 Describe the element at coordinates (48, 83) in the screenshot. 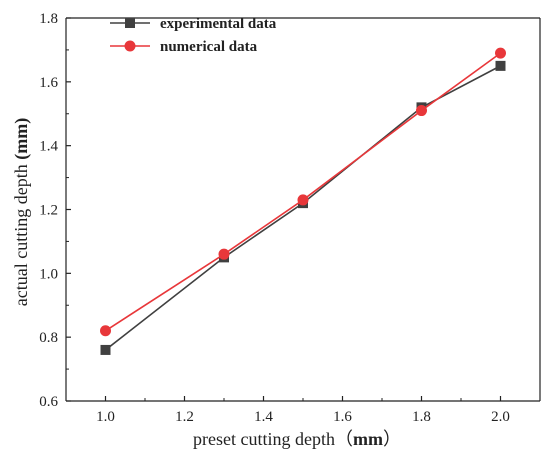

I see `y-tick-label: 1.6` at that location.